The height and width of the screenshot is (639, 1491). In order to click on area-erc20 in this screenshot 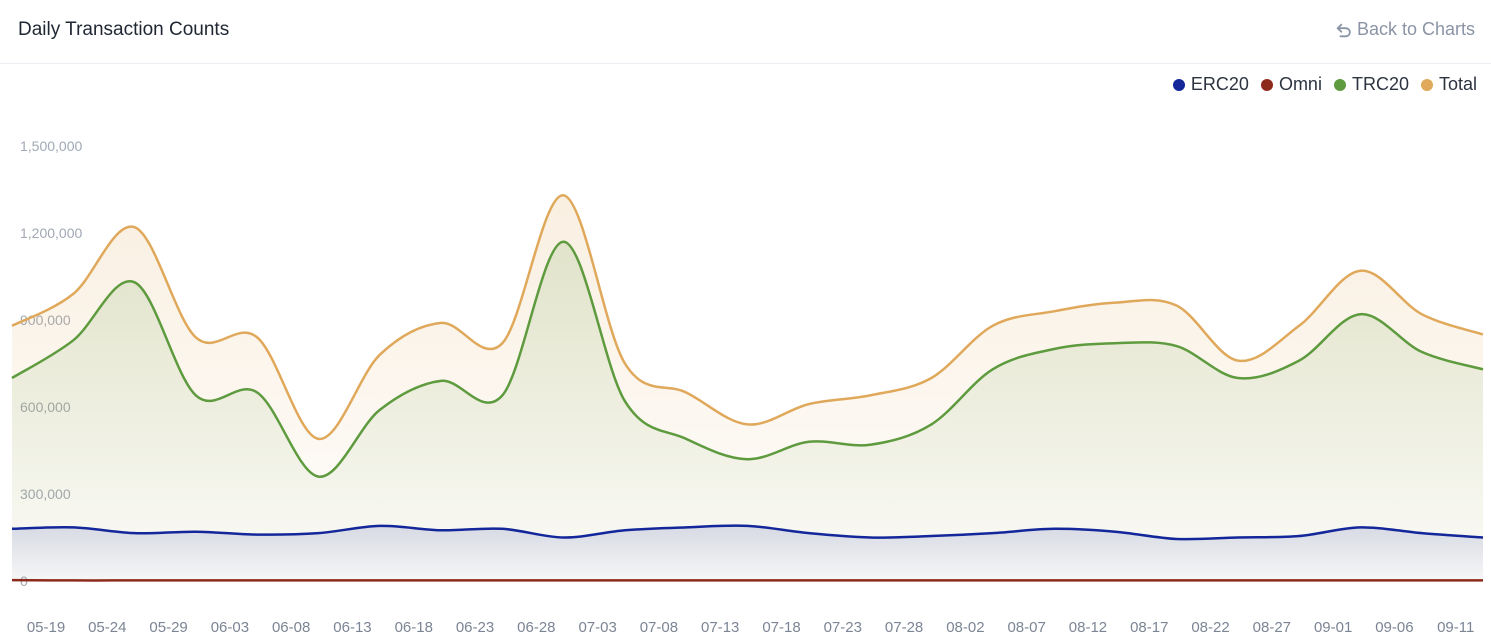, I will do `click(747, 553)`.